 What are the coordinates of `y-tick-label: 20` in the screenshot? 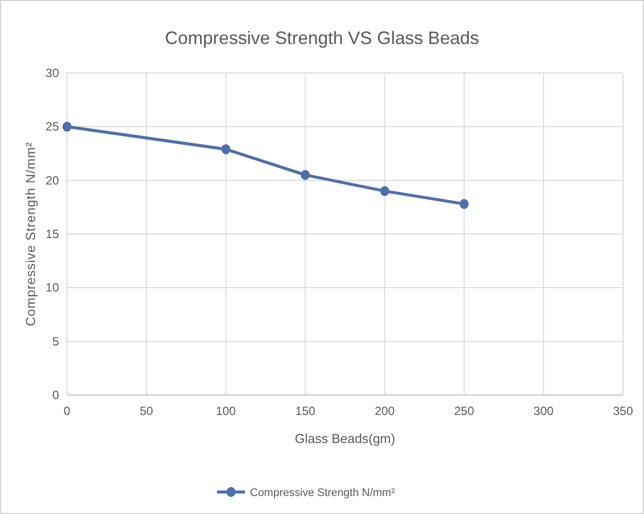 It's located at (53, 180).